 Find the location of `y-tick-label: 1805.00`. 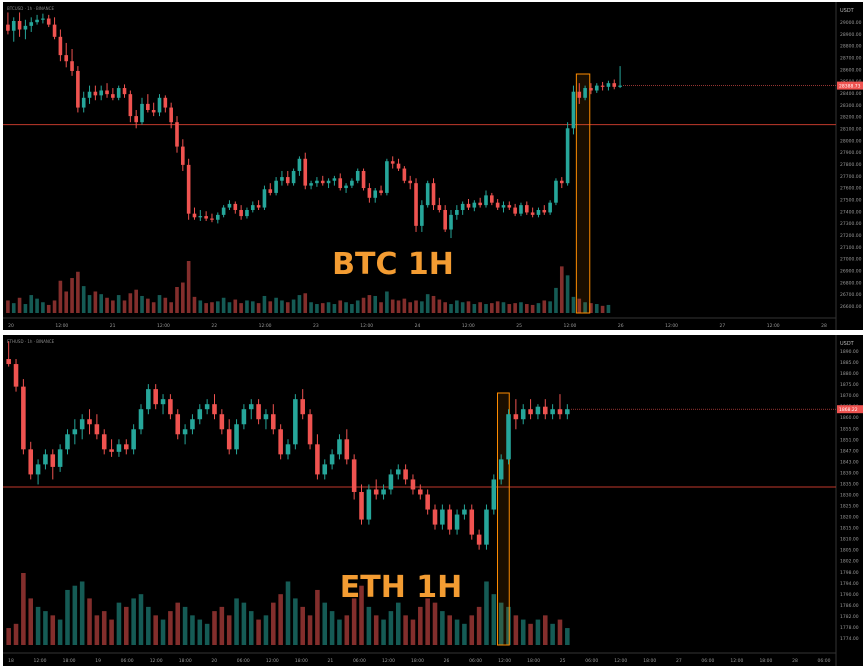

y-tick-label: 1805.00 is located at coordinates (849, 551).